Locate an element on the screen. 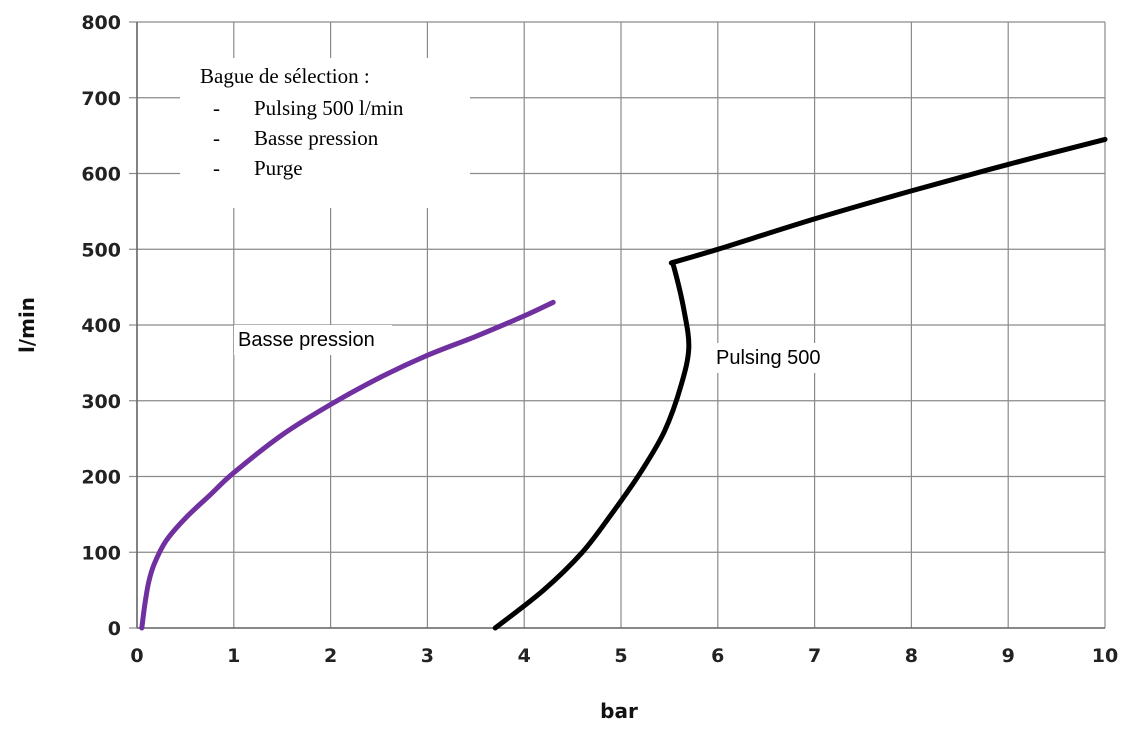  x-tick-label: 6 is located at coordinates (717, 656).